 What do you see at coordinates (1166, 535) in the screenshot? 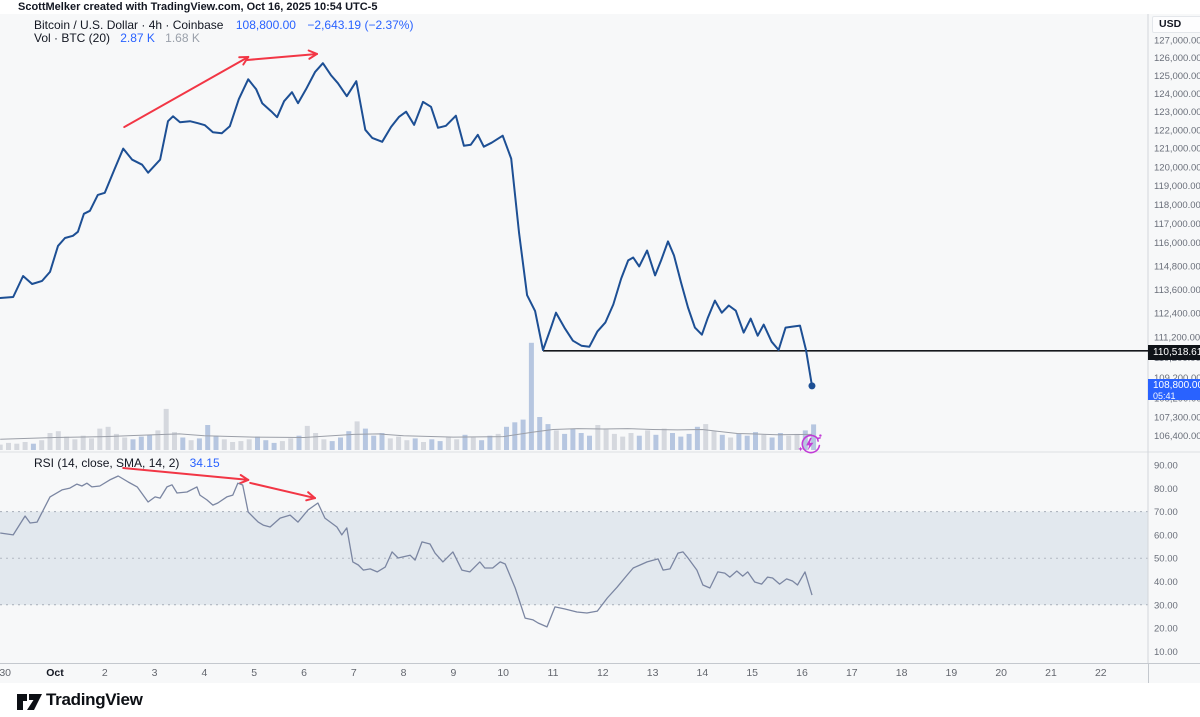
I see `rsi-axis-tick: 60.00` at bounding box center [1166, 535].